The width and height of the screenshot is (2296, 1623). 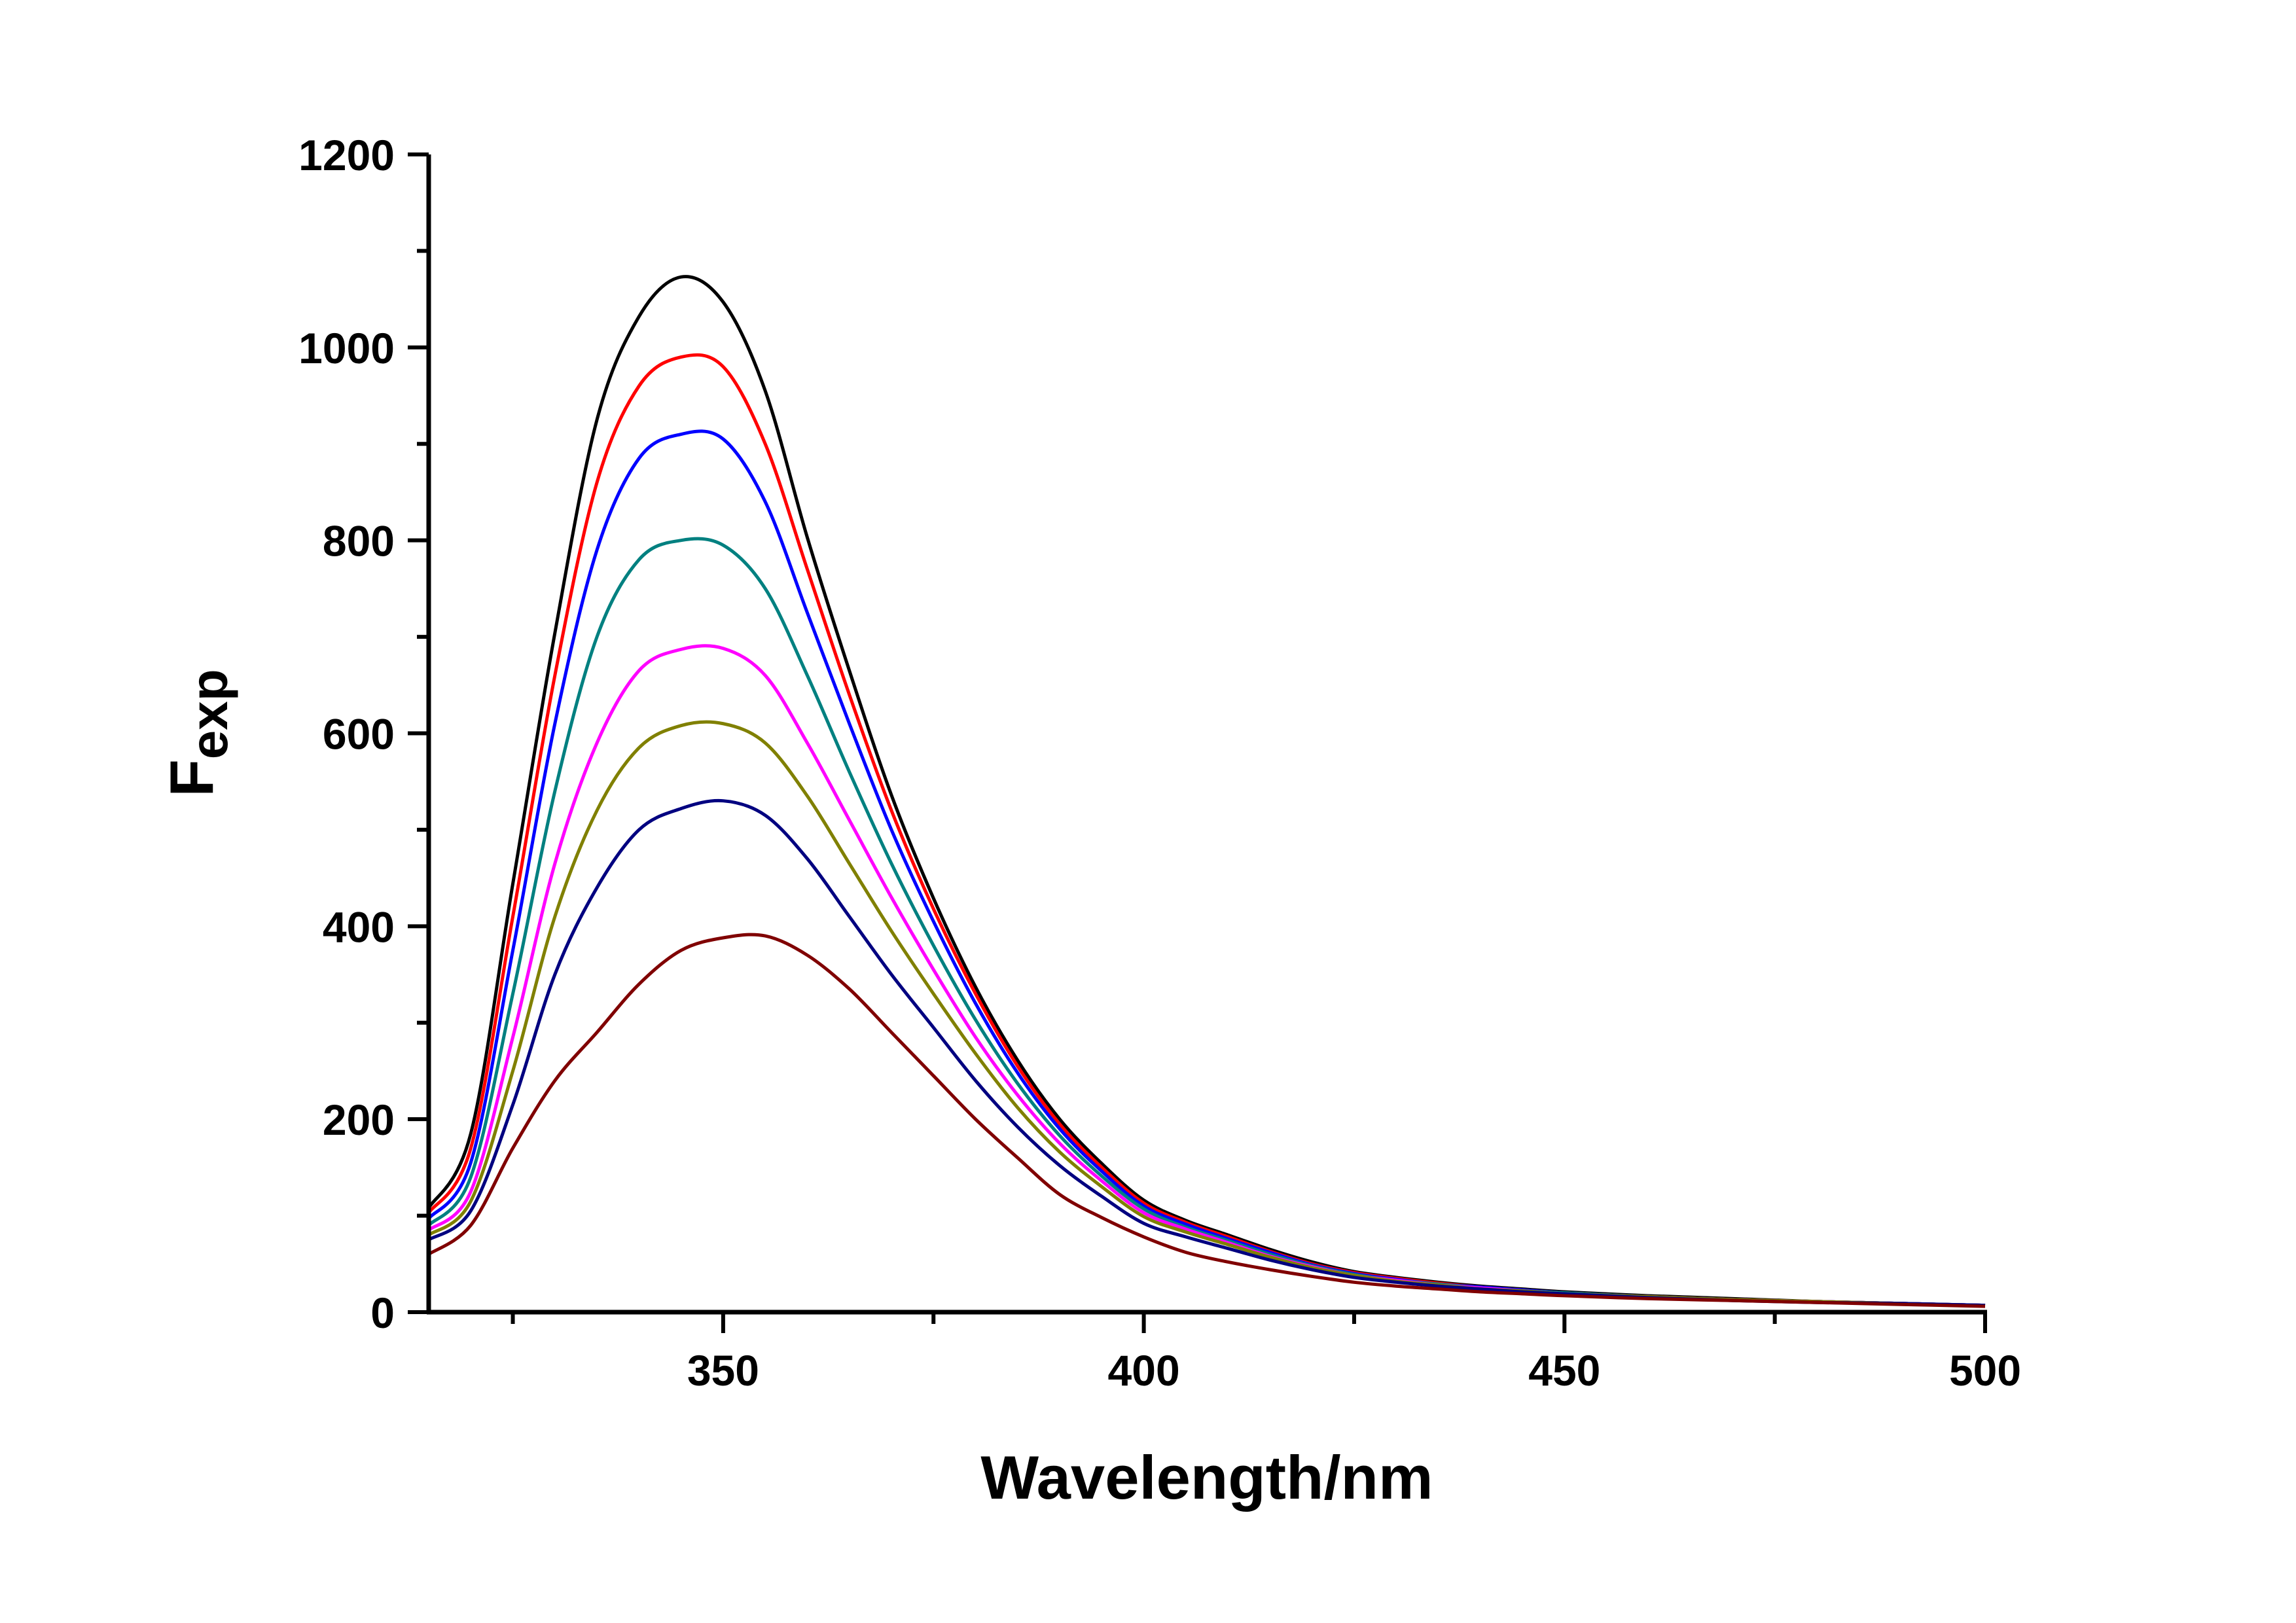 I want to click on x-tick-label: 400, so click(x=1144, y=1370).